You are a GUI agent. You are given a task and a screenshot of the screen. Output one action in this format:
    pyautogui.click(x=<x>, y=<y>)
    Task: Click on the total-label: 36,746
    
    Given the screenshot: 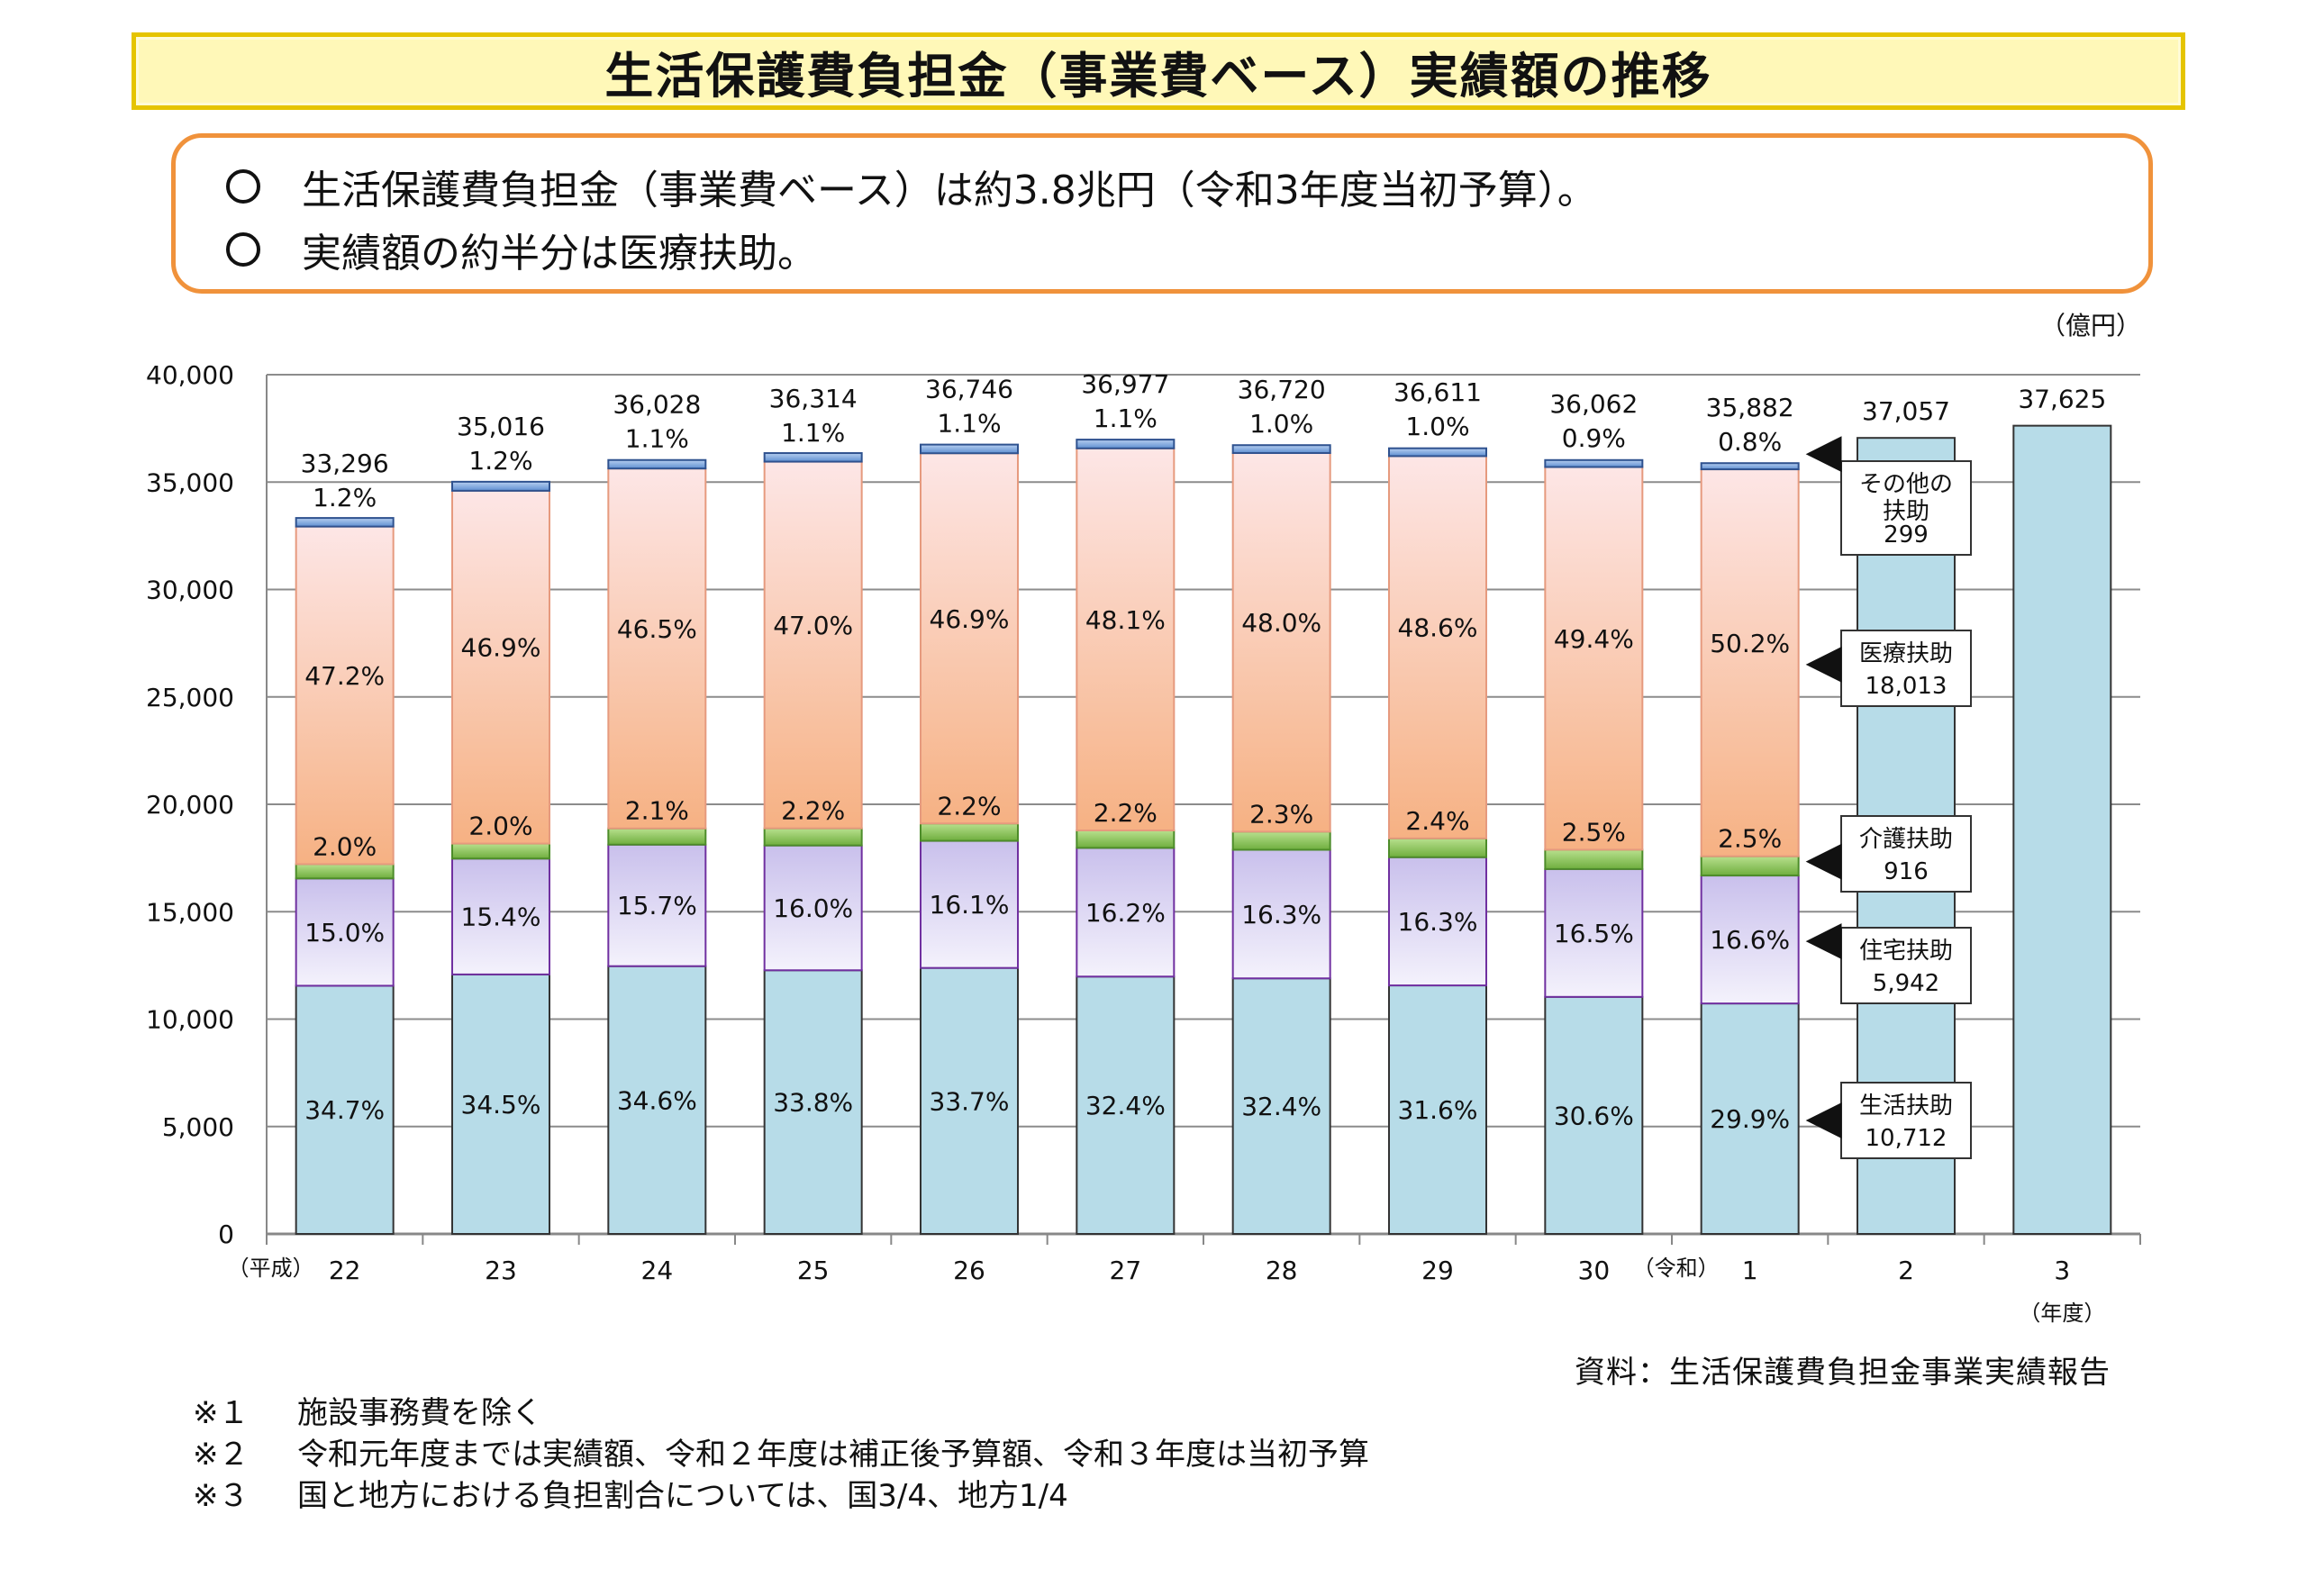 What is the action you would take?
    pyautogui.click(x=969, y=389)
    